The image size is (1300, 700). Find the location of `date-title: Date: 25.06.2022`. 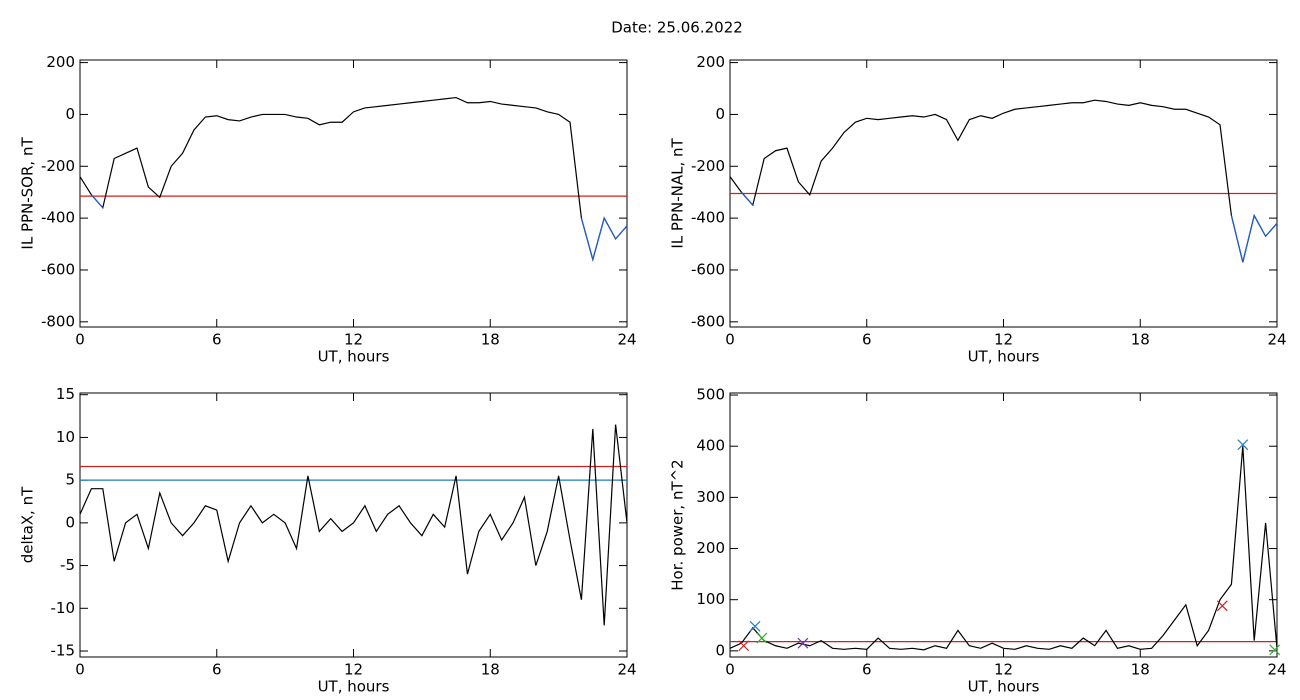

date-title: Date: 25.06.2022 is located at coordinates (677, 28).